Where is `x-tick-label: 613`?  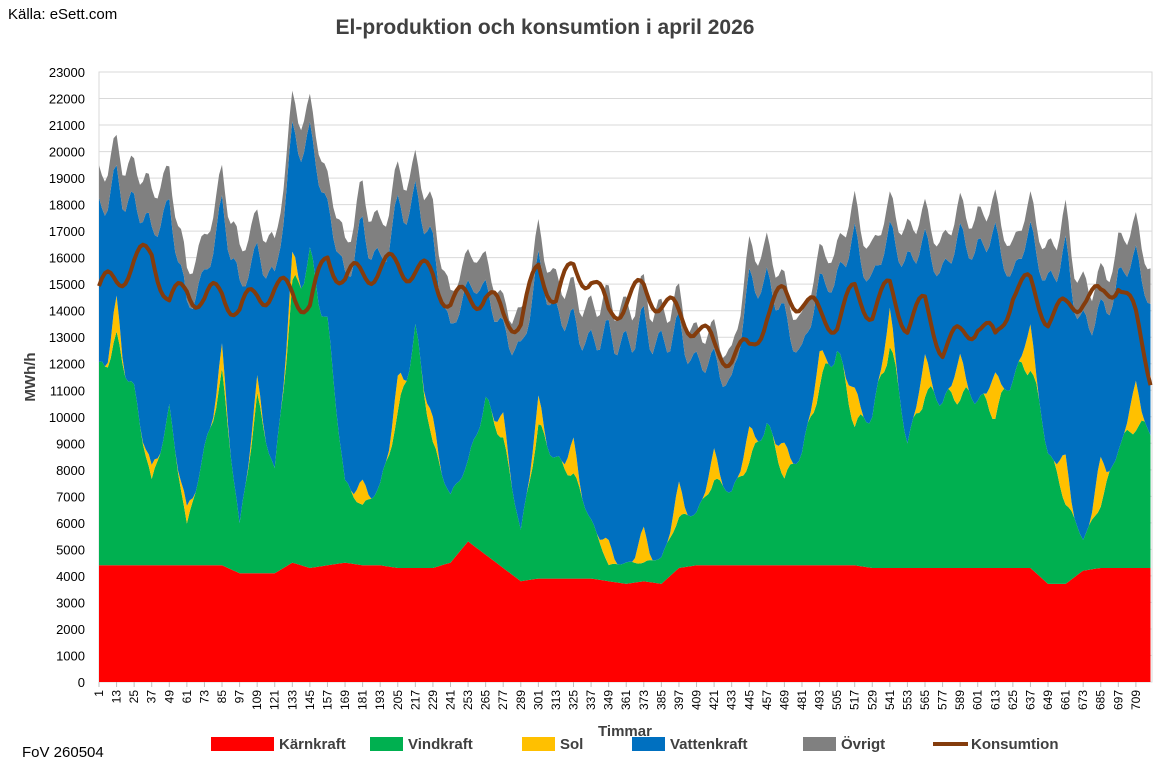 x-tick-label: 613 is located at coordinates (995, 700).